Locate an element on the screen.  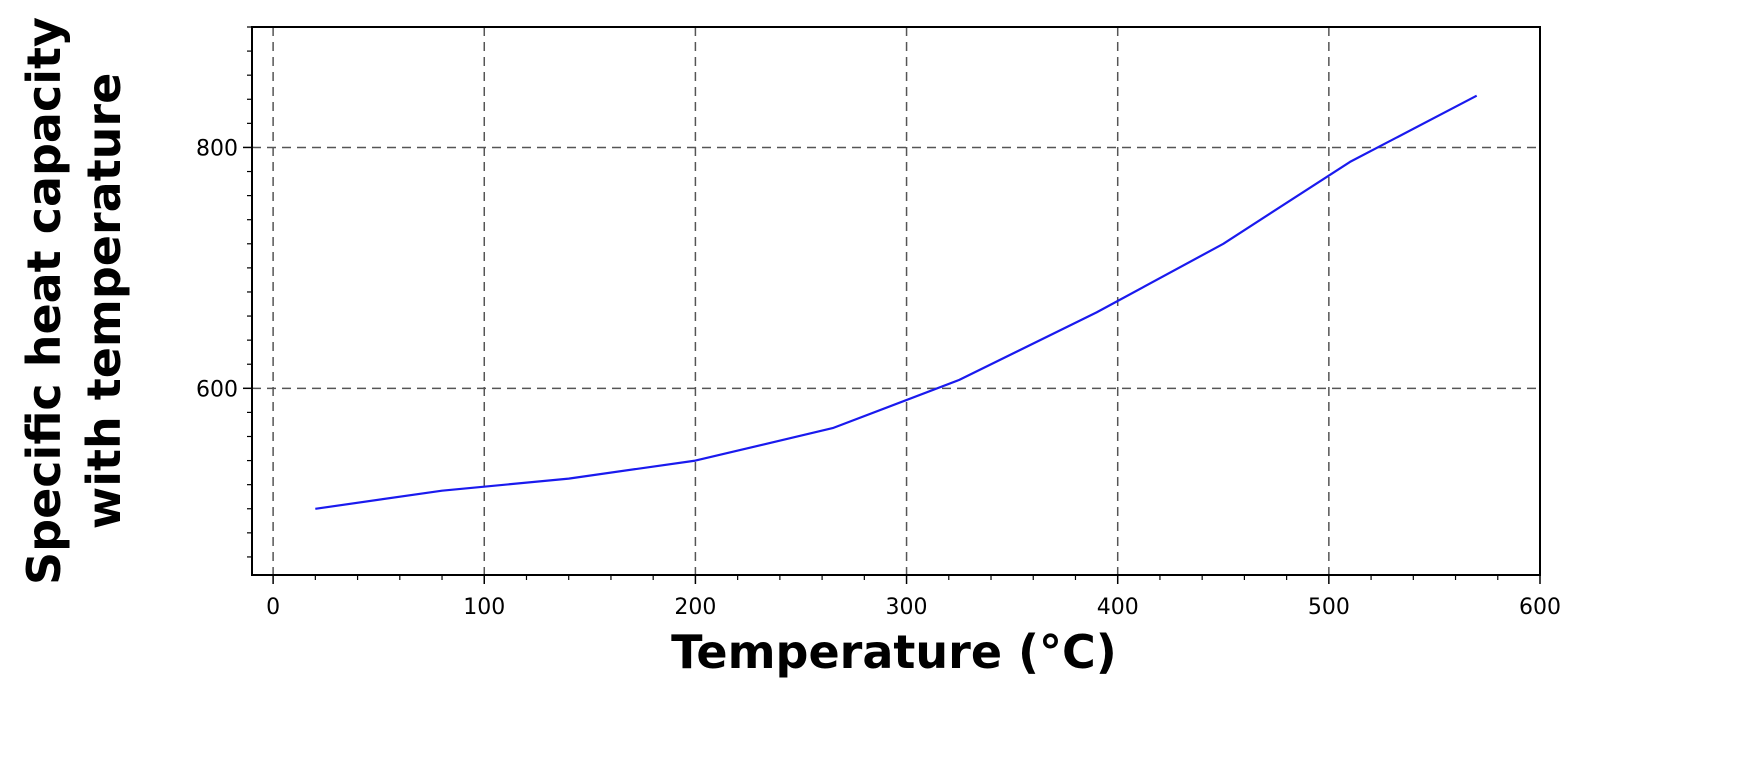
y-axis-title-line-1: Specific heat capacity is located at coordinates (44, 301).